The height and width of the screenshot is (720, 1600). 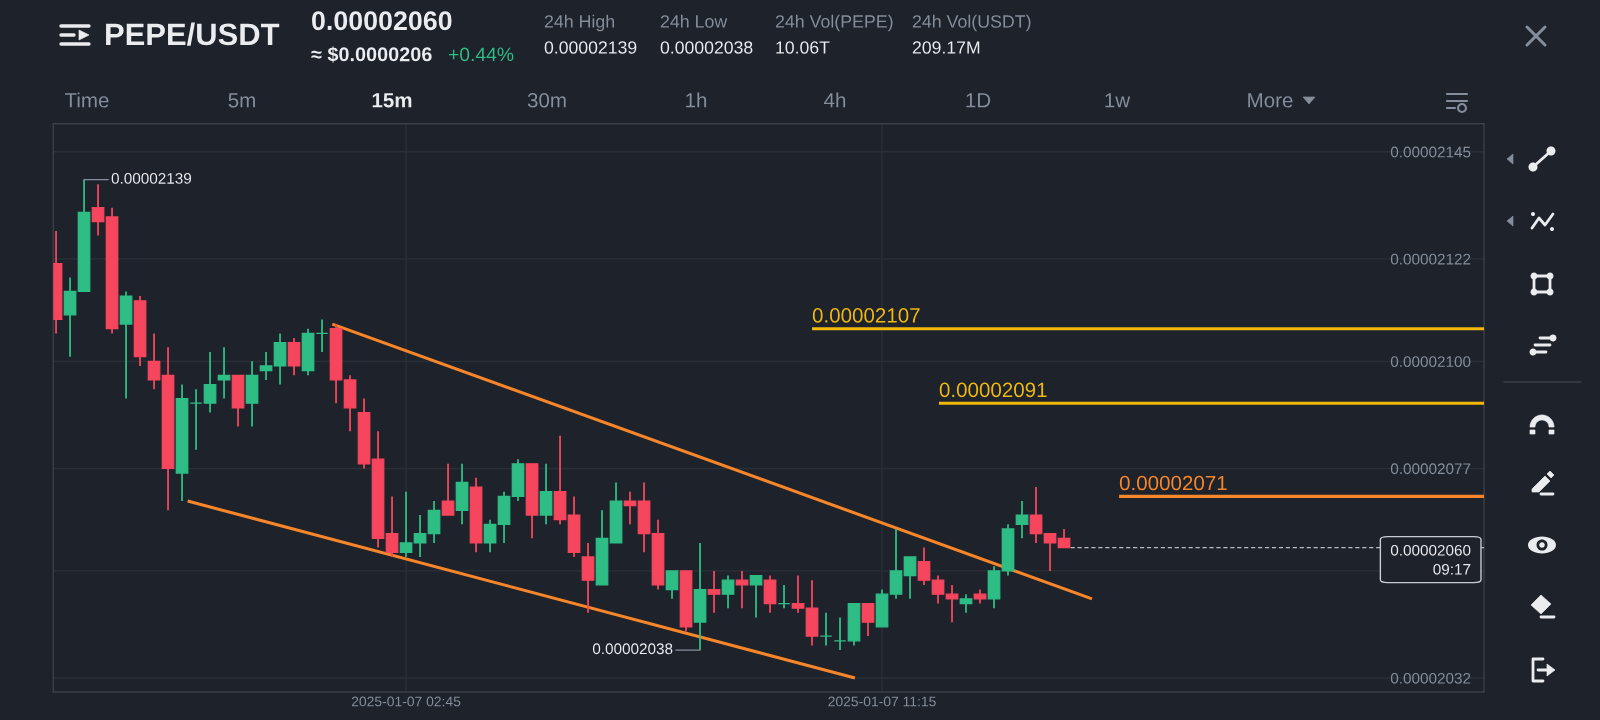 I want to click on y-tick-label: 0.00002100, so click(x=1430, y=362).